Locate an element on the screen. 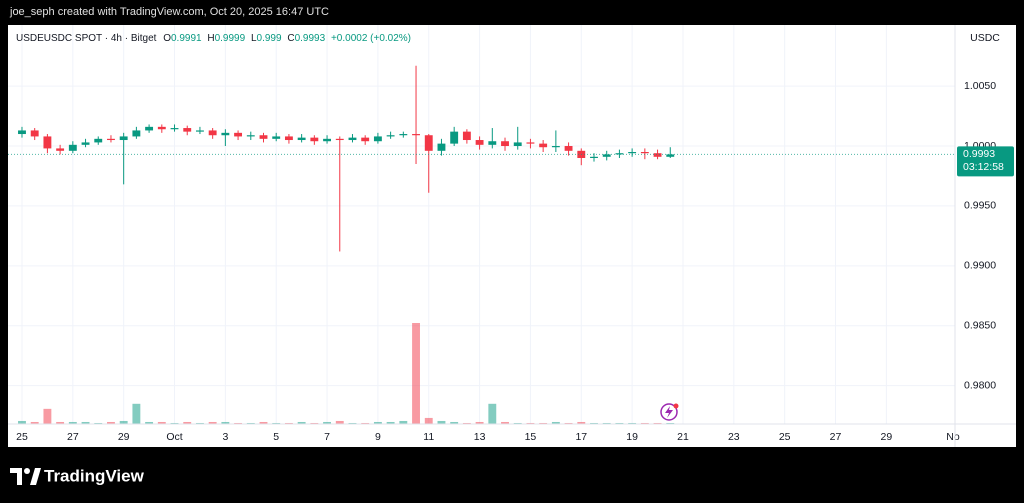  low-label: L is located at coordinates (254, 38).